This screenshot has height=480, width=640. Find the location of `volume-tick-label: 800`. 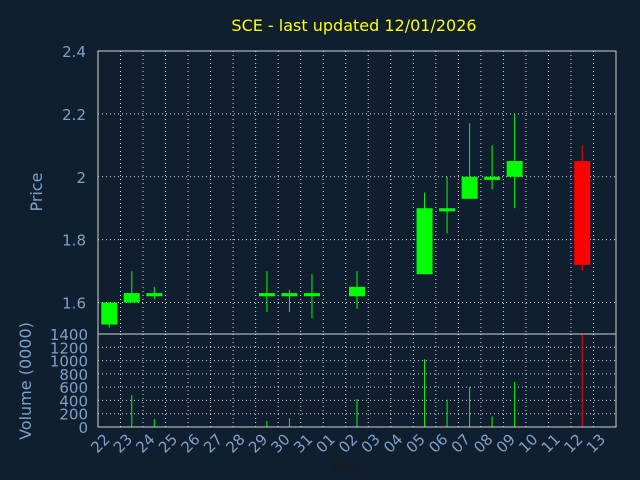

volume-tick-label: 800 is located at coordinates (73, 375).